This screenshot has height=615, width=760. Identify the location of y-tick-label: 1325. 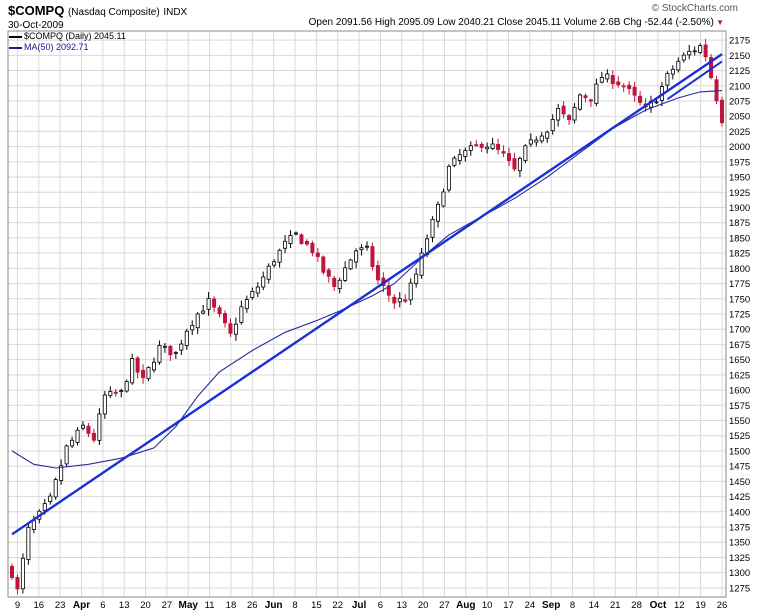
(739, 558).